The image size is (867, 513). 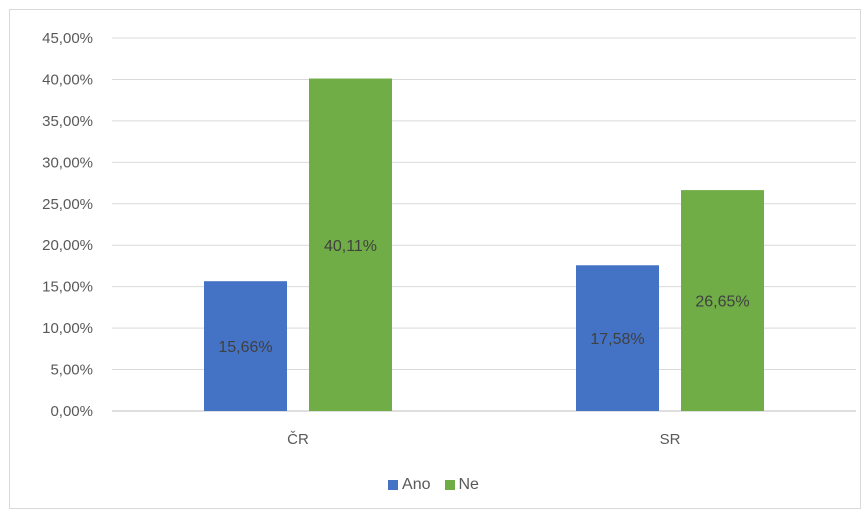 What do you see at coordinates (298, 439) in the screenshot?
I see `x-tick-label: ČR` at bounding box center [298, 439].